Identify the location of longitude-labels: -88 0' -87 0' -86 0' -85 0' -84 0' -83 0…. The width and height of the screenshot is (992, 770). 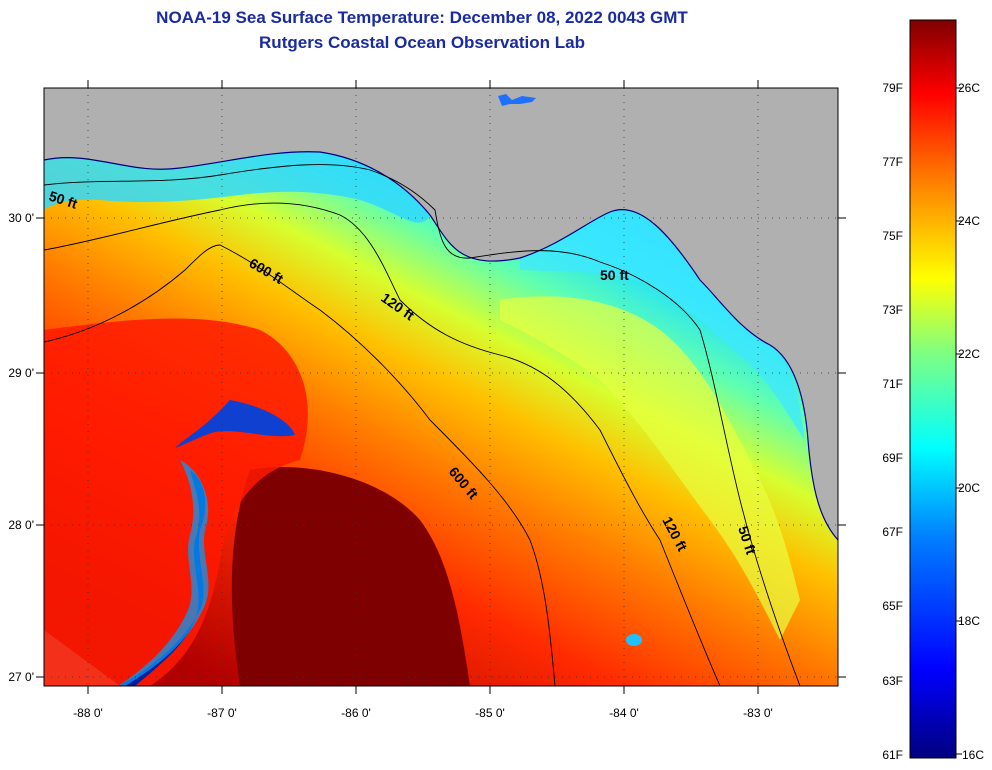
(423, 713).